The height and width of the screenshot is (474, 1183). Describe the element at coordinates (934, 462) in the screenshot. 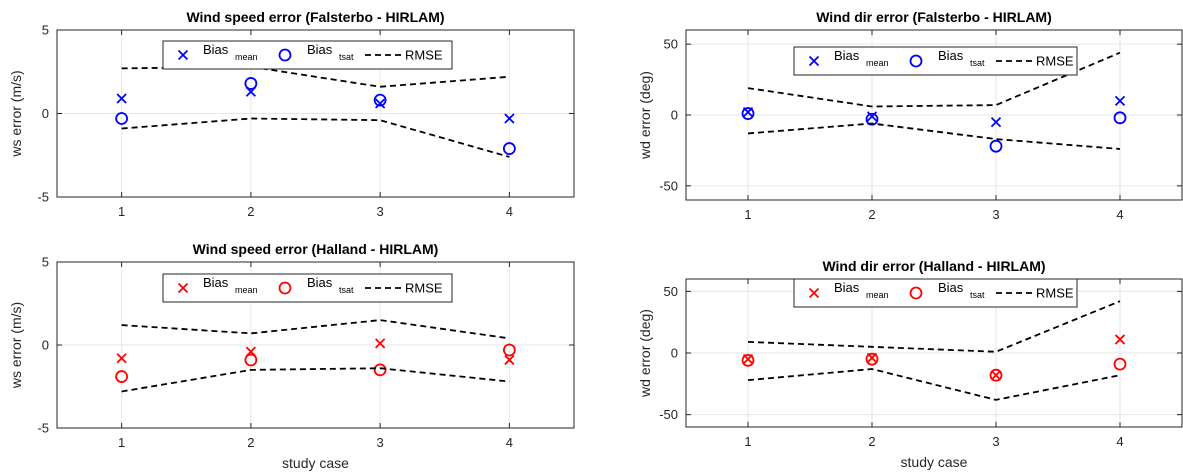

I see `x-axis-label: study case` at that location.